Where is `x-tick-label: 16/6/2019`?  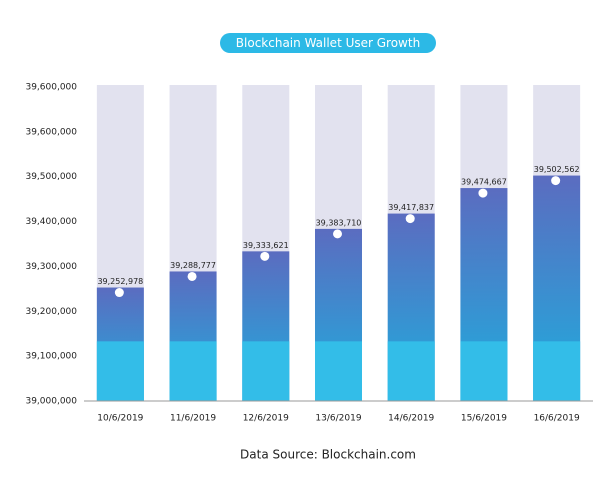 x-tick-label: 16/6/2019 is located at coordinates (557, 419).